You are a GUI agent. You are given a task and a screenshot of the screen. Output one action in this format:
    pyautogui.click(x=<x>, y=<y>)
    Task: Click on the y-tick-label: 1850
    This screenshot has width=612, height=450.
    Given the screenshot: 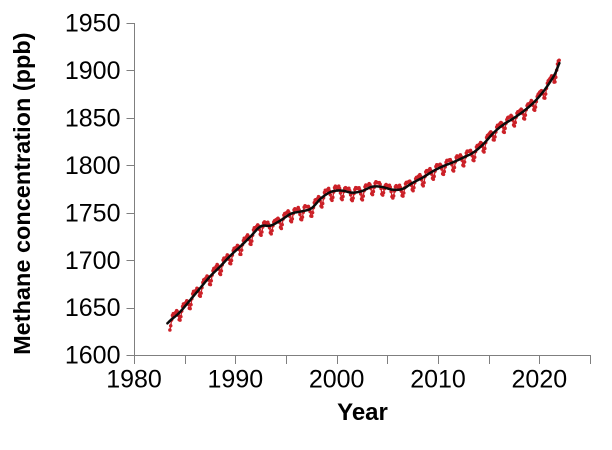 What is the action you would take?
    pyautogui.click(x=93, y=118)
    